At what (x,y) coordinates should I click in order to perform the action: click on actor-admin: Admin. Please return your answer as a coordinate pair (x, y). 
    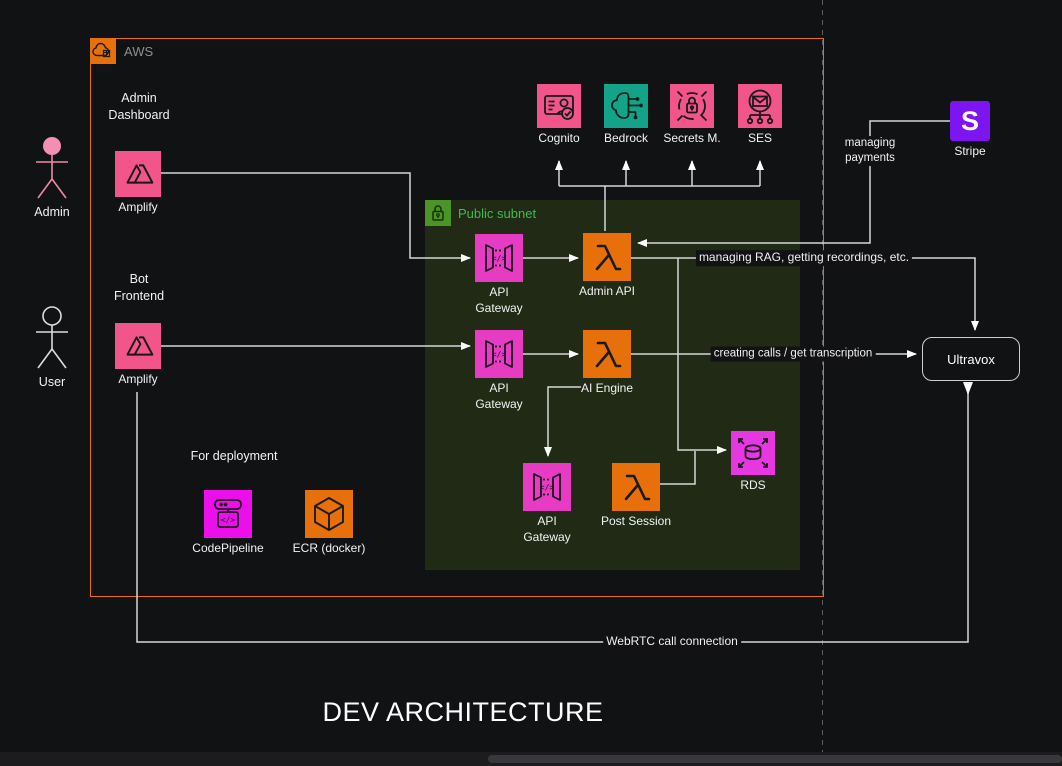
    Looking at the image, I should click on (52, 177).